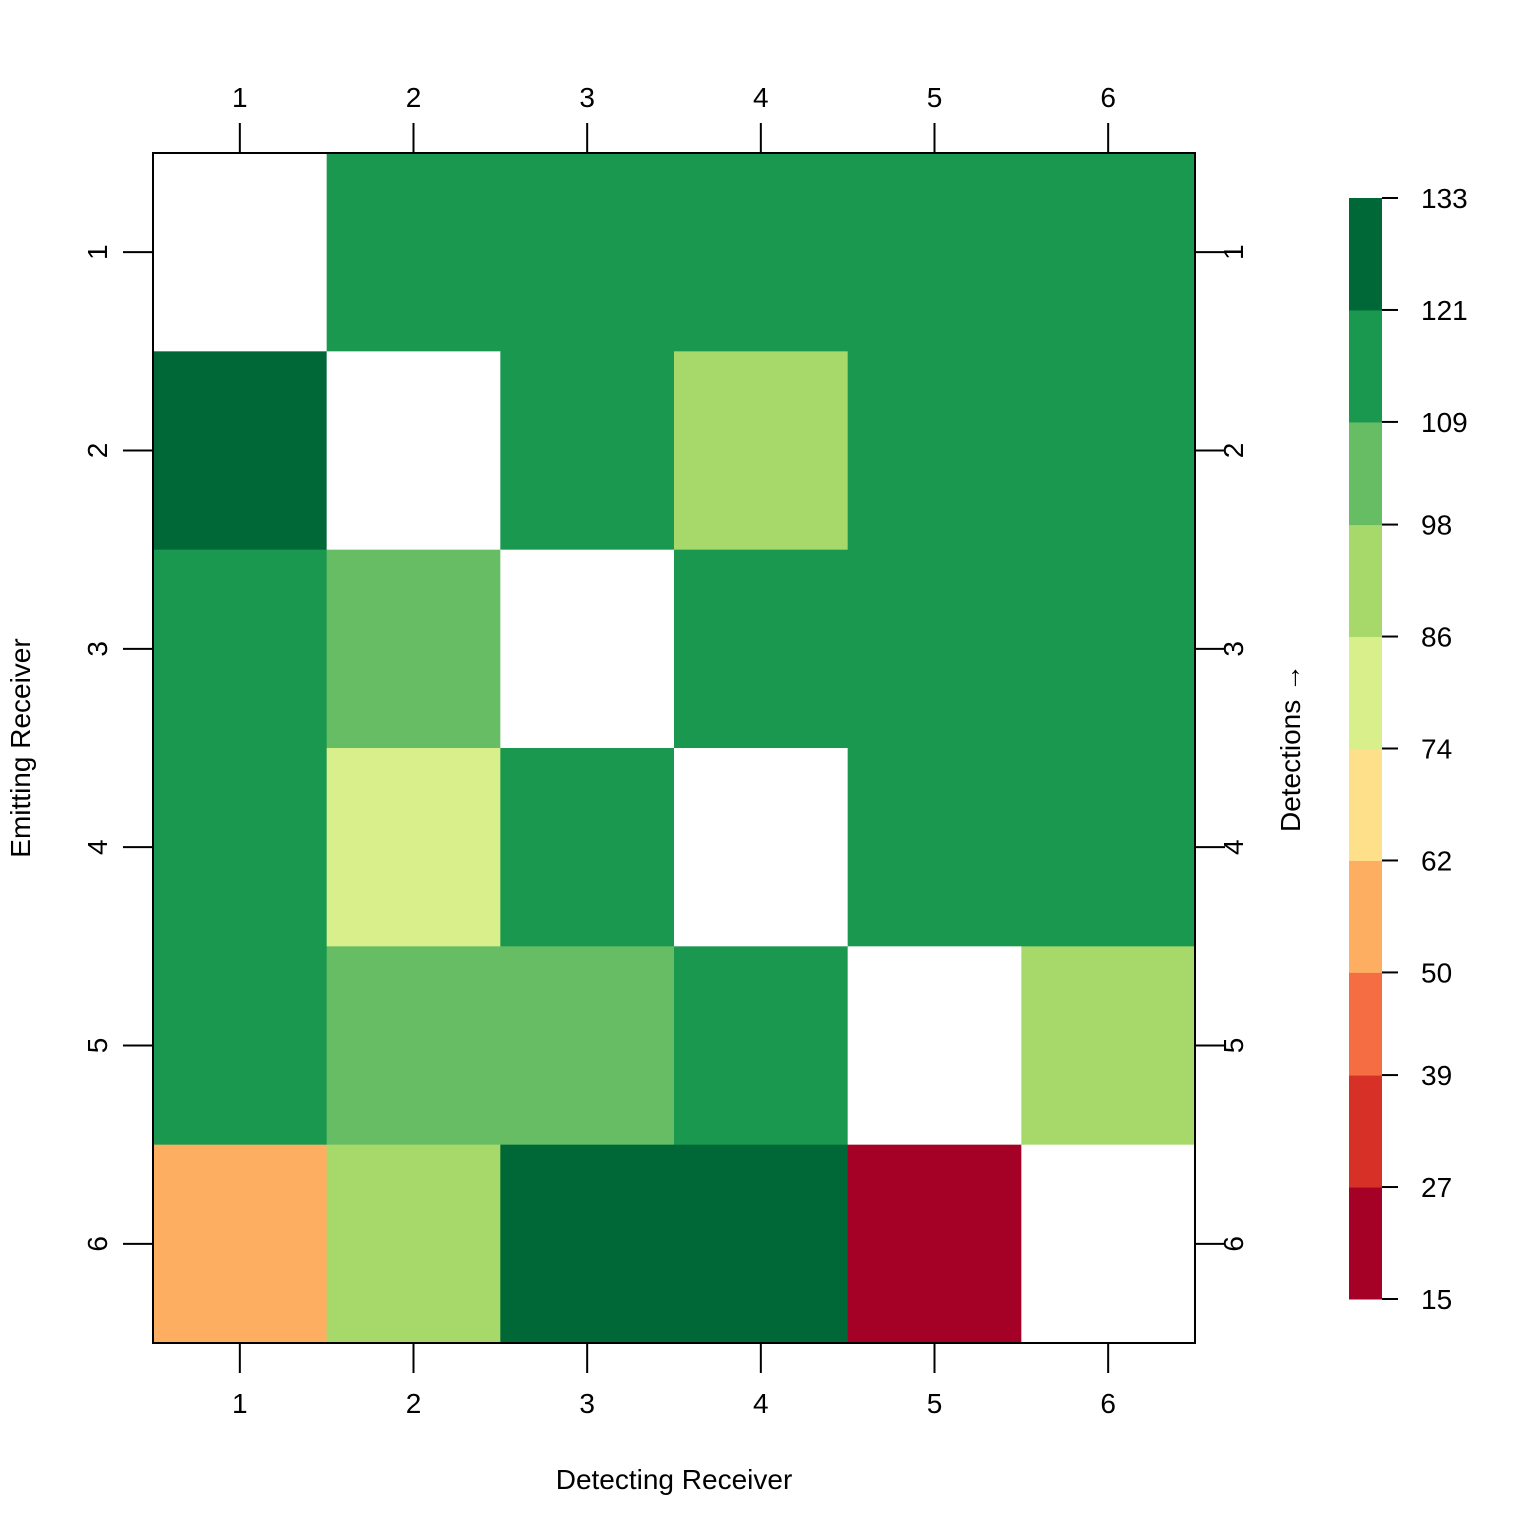 The width and height of the screenshot is (1536, 1536). Describe the element at coordinates (1290, 748) in the screenshot. I see `colorbar-title: Detections →` at that location.